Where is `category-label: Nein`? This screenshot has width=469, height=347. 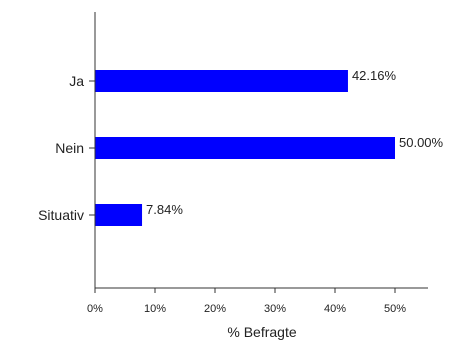
category-label: Nein is located at coordinates (69, 148).